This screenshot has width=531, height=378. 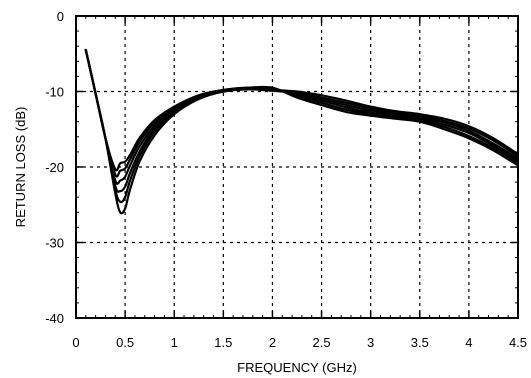 I want to click on y-tick-label: -20, so click(x=54, y=167).